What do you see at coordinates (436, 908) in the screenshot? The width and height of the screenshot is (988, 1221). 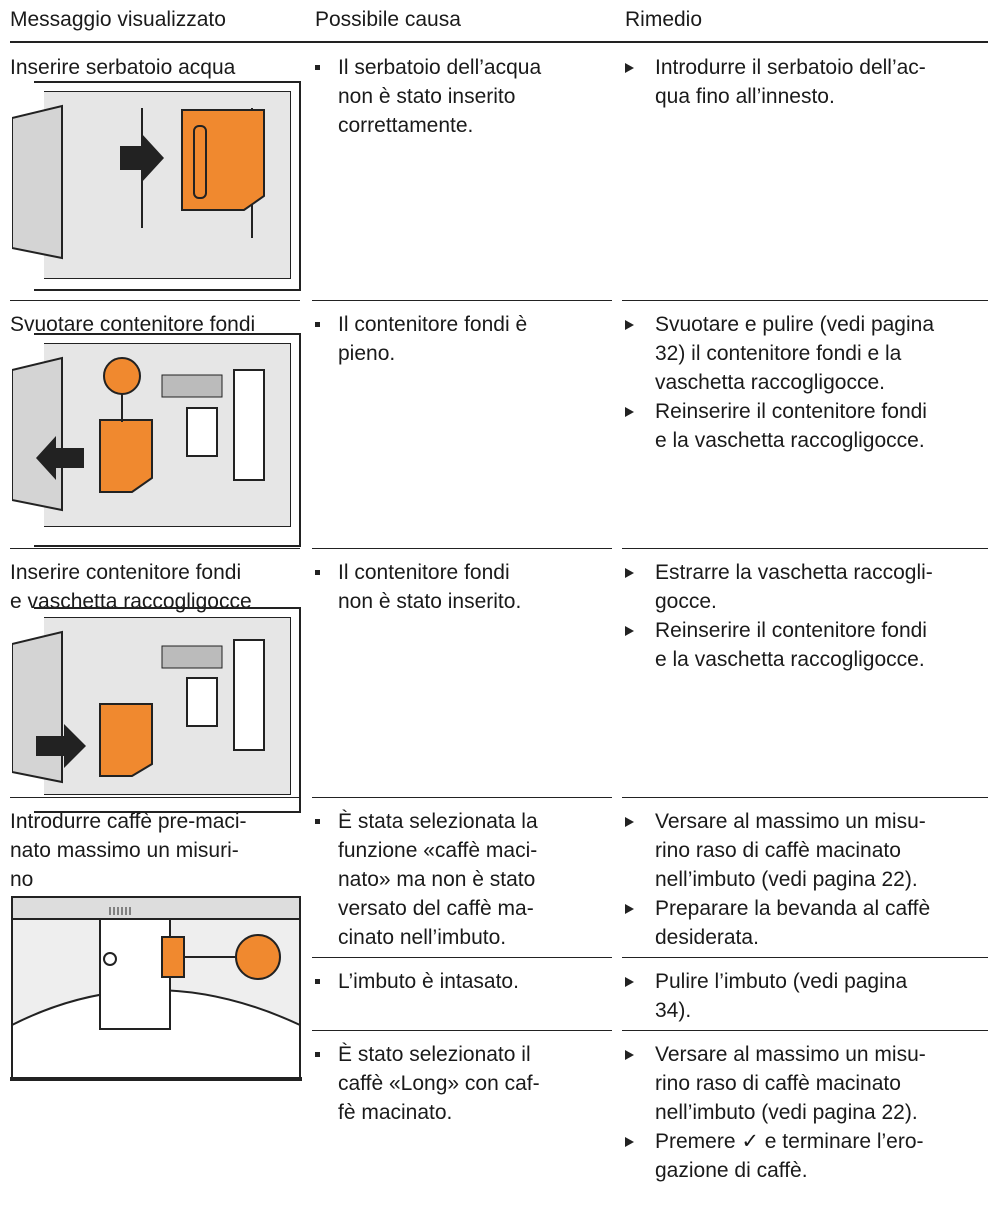 I see `list-line: versato del caffè ma-` at bounding box center [436, 908].